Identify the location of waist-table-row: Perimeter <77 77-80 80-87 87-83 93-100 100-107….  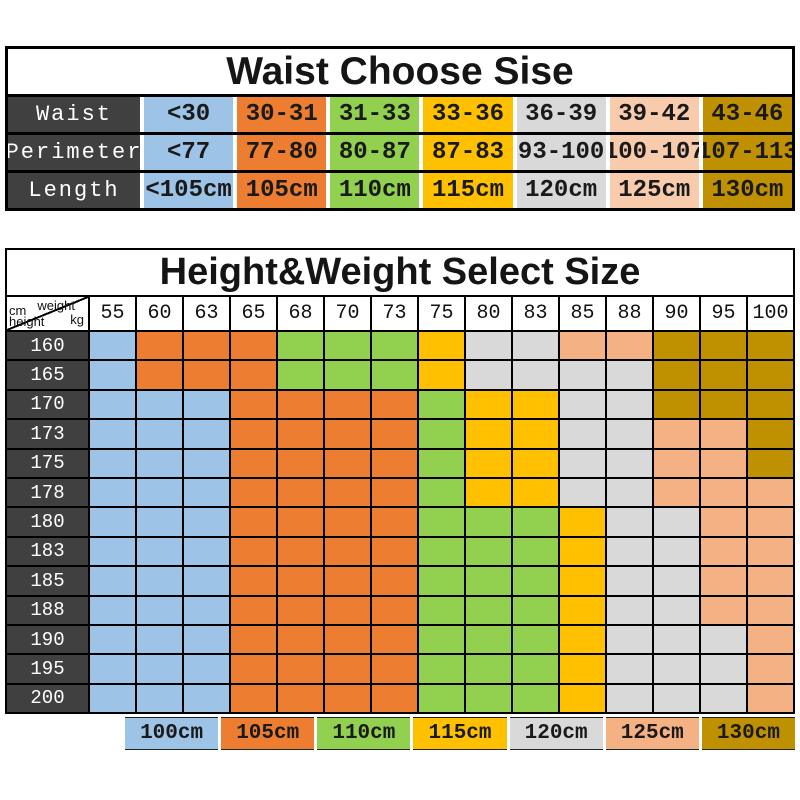
(400, 151).